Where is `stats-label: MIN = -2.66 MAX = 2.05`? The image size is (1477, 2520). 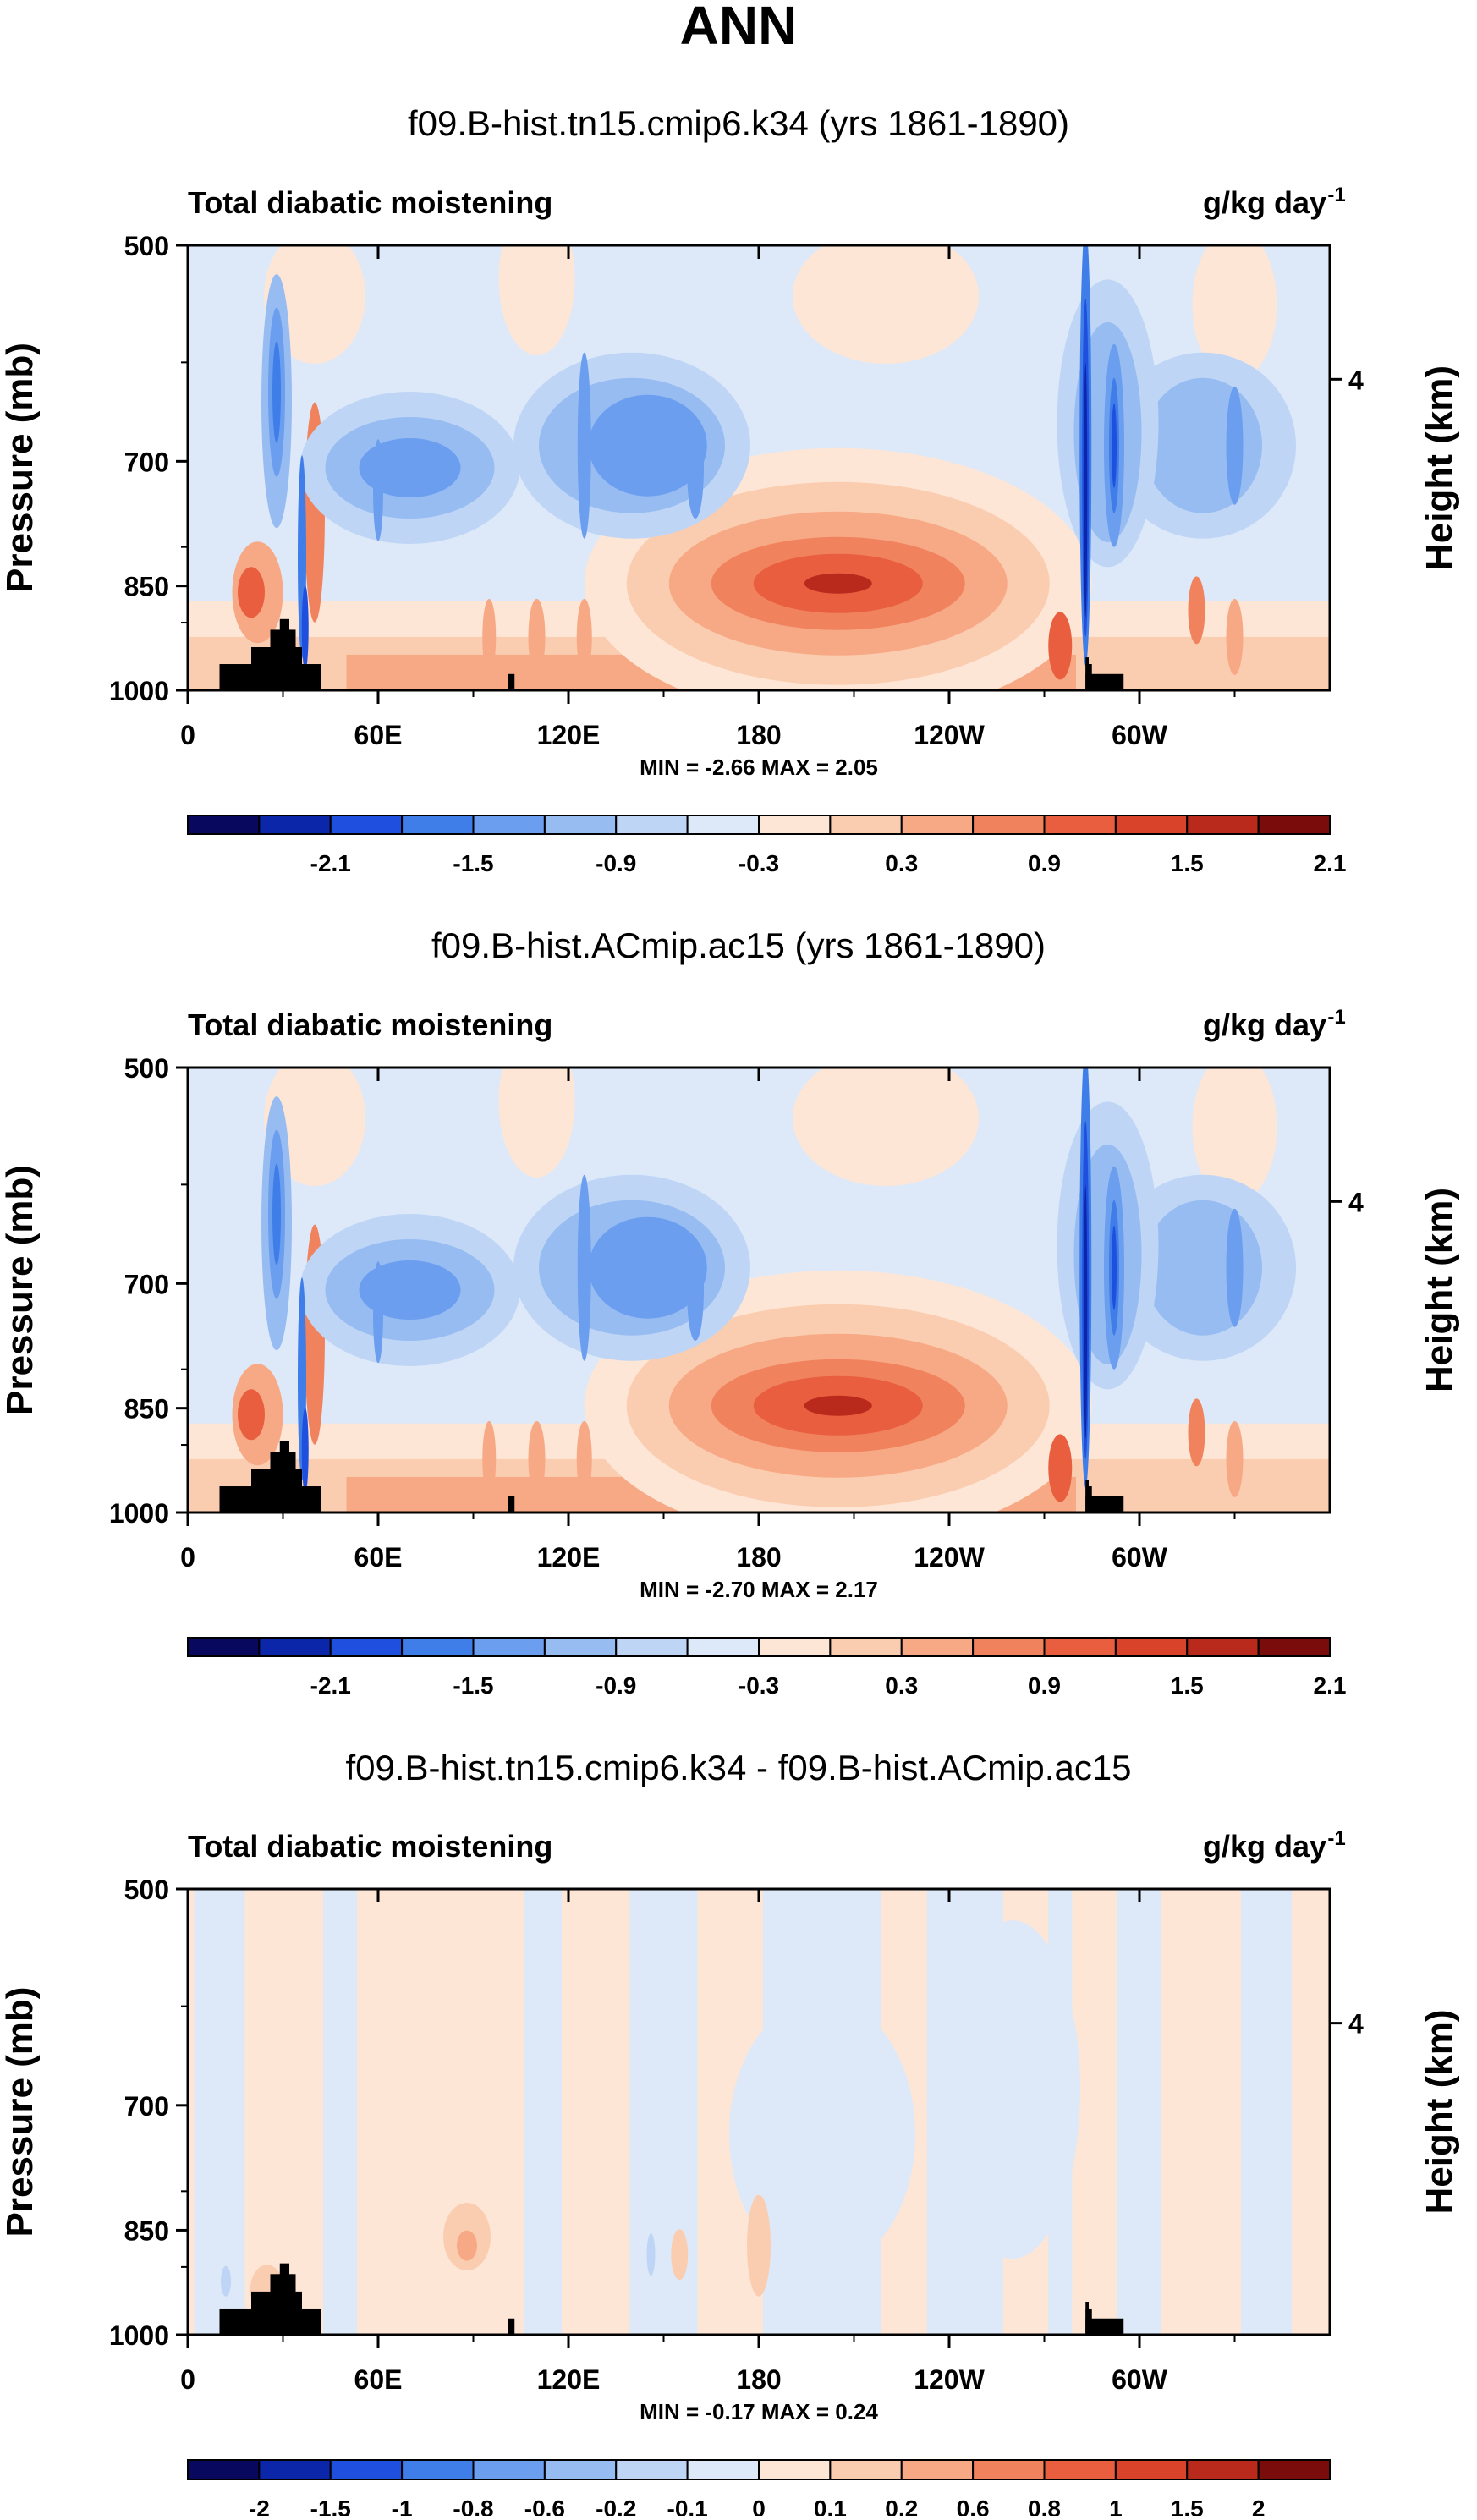
stats-label: MIN = -2.66 MAX = 2.05 is located at coordinates (759, 767).